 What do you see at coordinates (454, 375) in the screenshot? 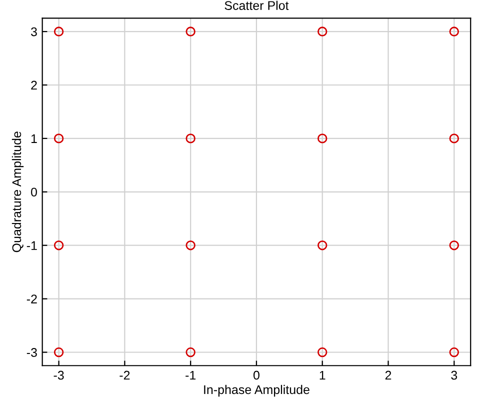
I see `x-tick-label: 3` at bounding box center [454, 375].